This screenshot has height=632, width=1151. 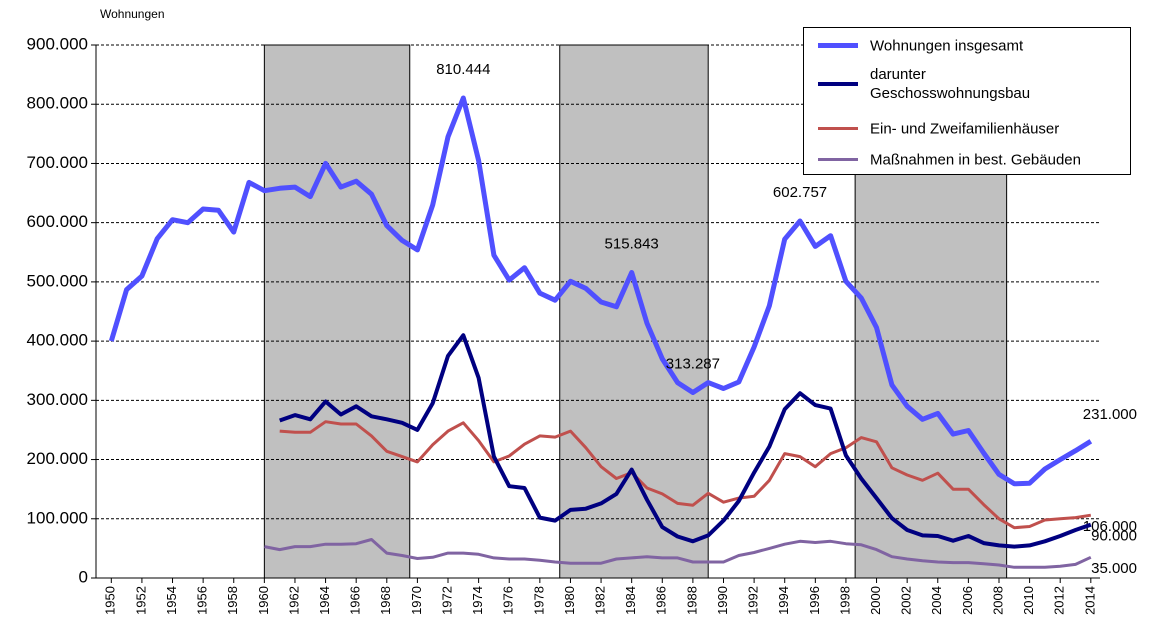 What do you see at coordinates (569, 600) in the screenshot?
I see `x-tick-label: 1980` at bounding box center [569, 600].